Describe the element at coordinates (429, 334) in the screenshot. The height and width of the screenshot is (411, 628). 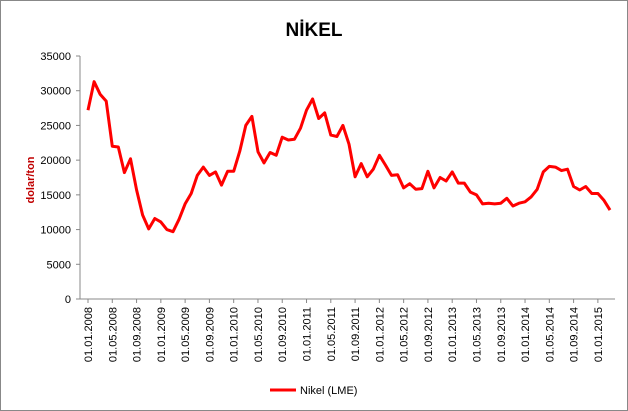
I see `x-tick-label: 01.09.2012` at that location.